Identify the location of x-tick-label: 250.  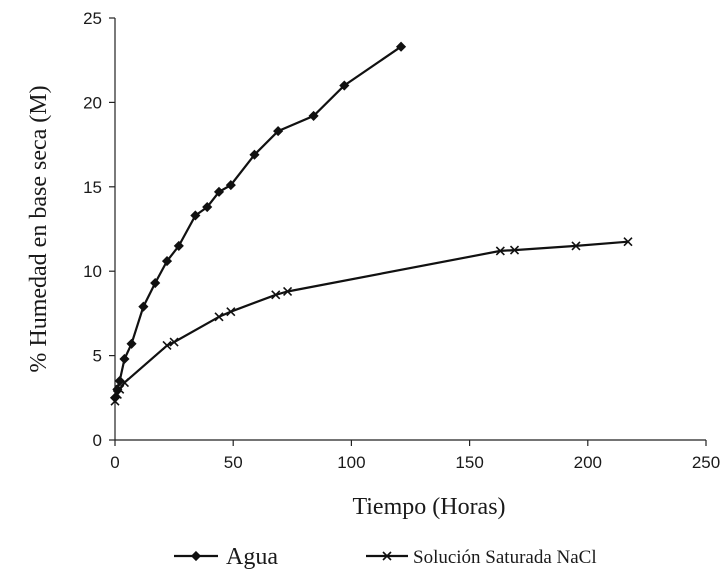
(706, 462).